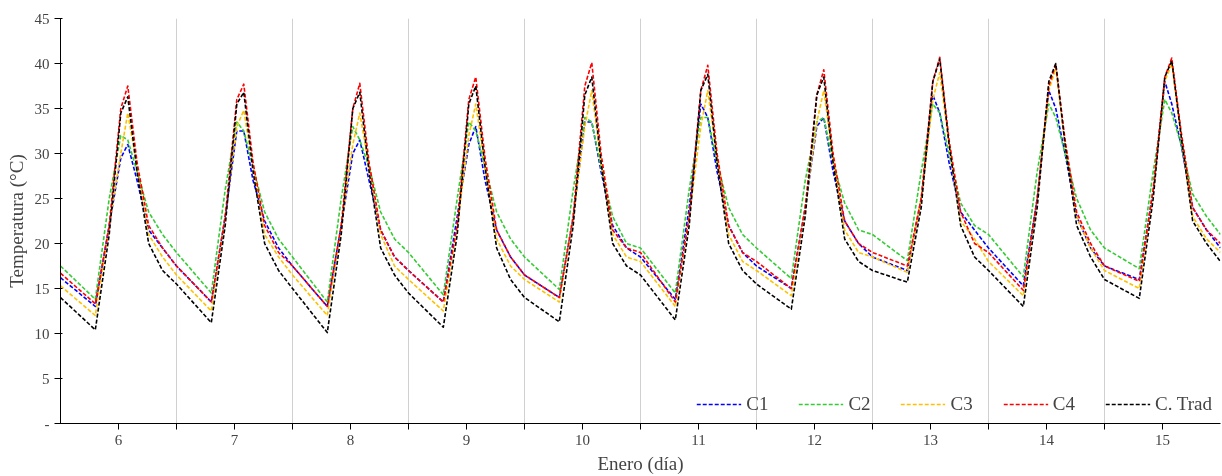 This screenshot has height=476, width=1222. I want to click on x-tick-label: 7, so click(234, 439).